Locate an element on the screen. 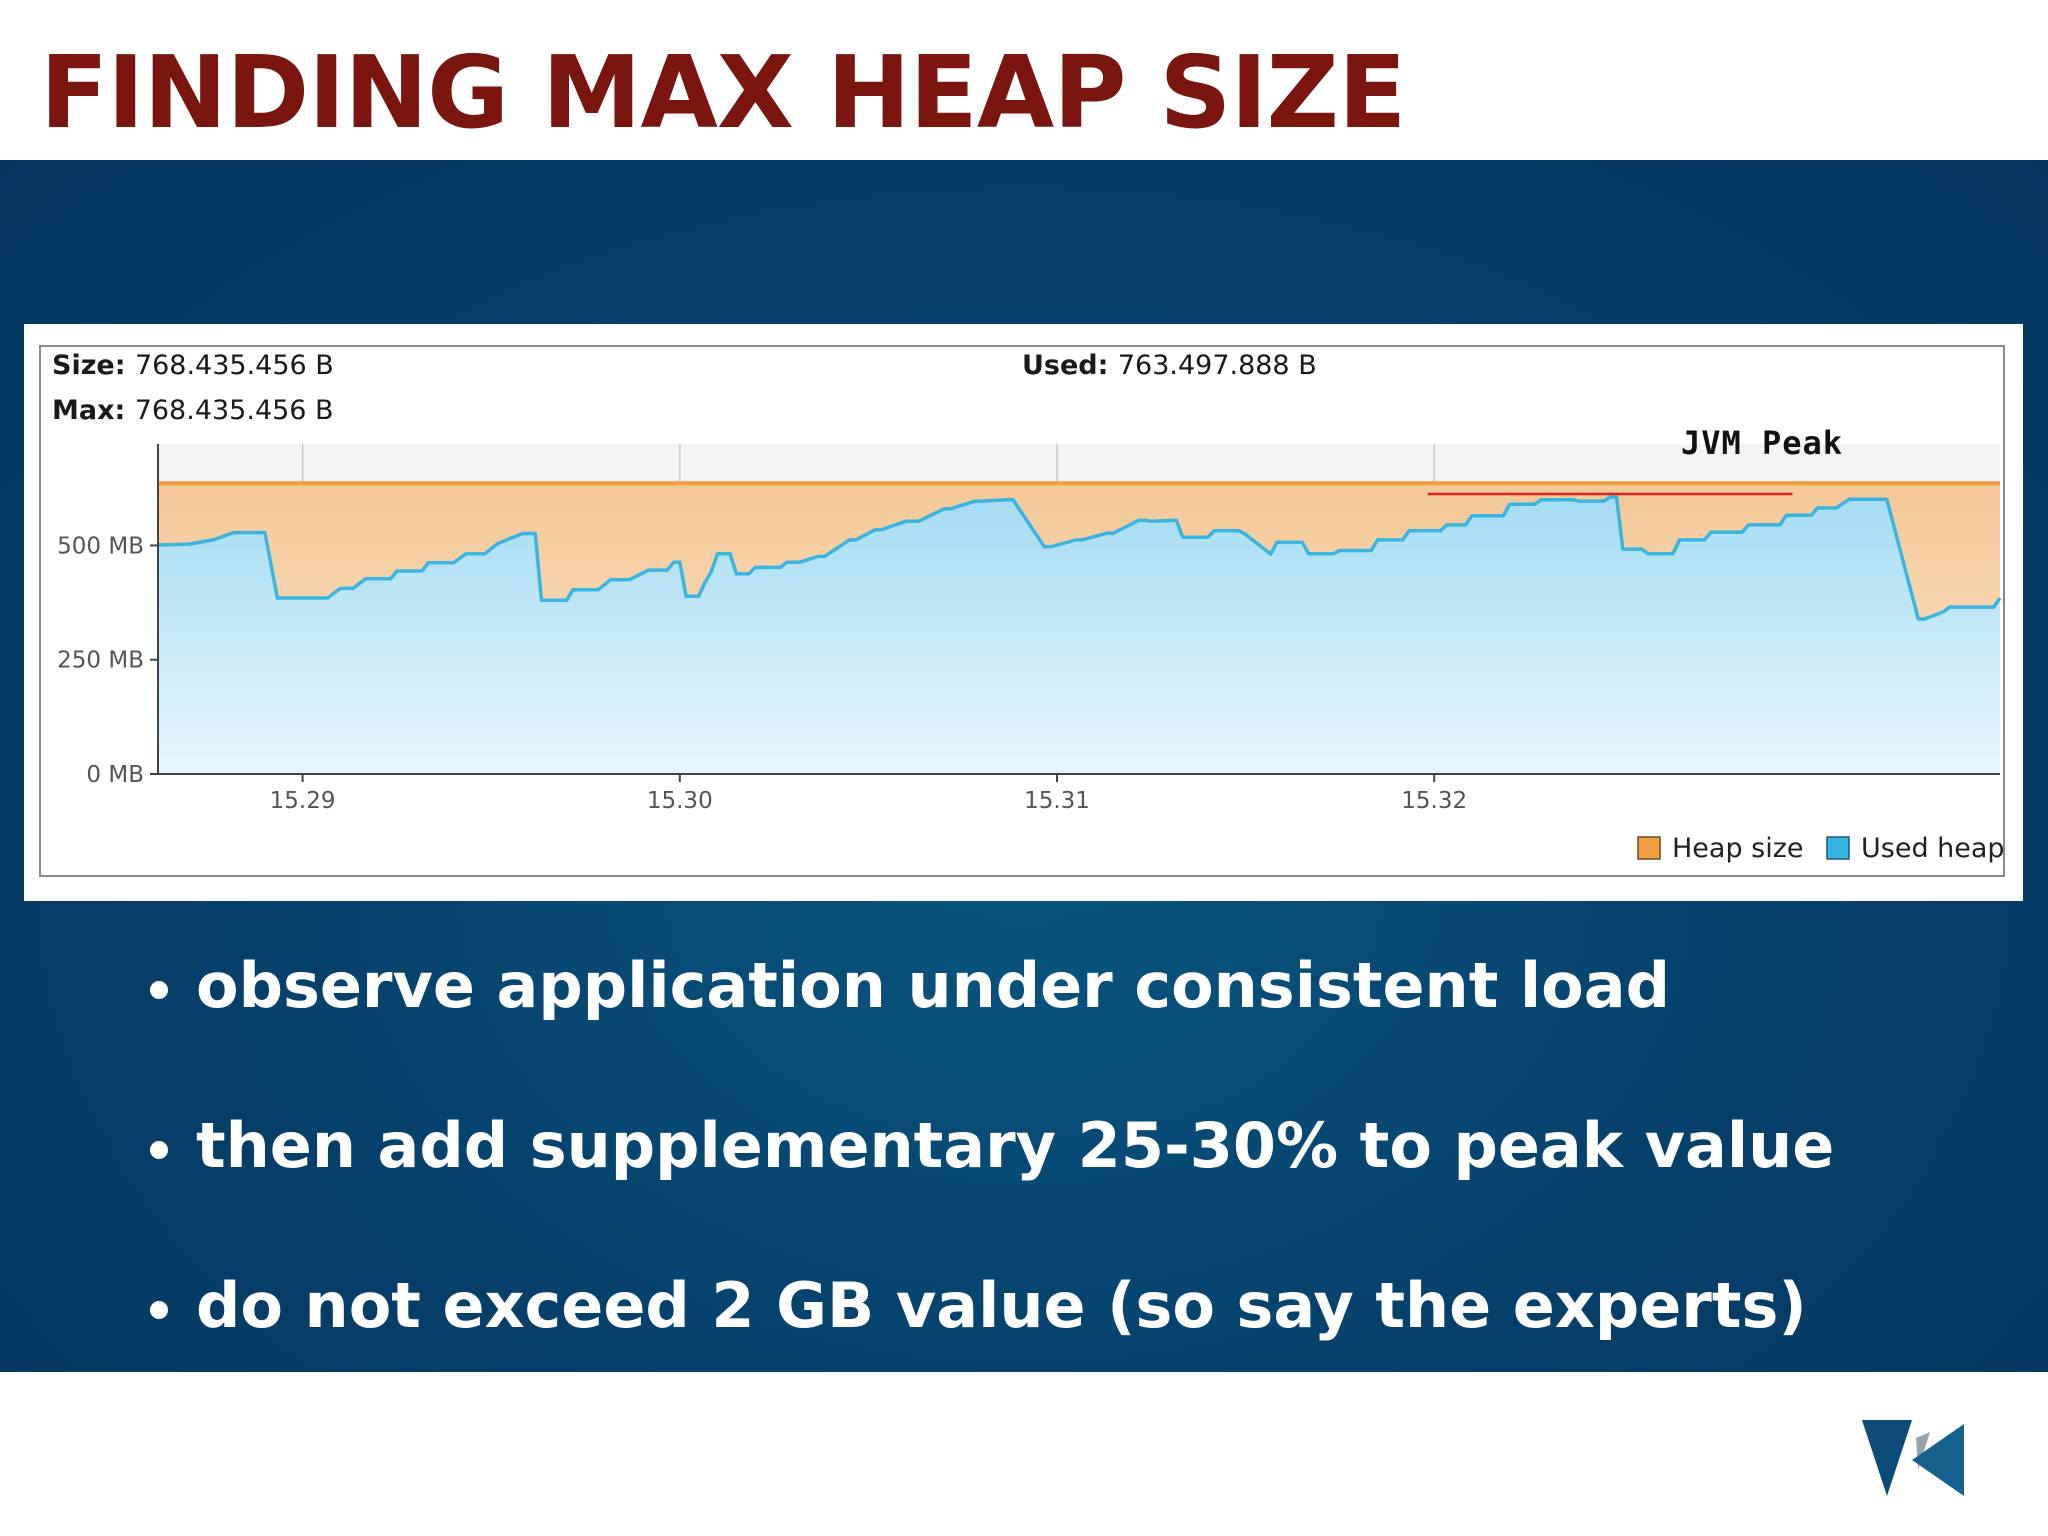 The image size is (2048, 1536). y-tick-label: 0 MB is located at coordinates (115, 775).